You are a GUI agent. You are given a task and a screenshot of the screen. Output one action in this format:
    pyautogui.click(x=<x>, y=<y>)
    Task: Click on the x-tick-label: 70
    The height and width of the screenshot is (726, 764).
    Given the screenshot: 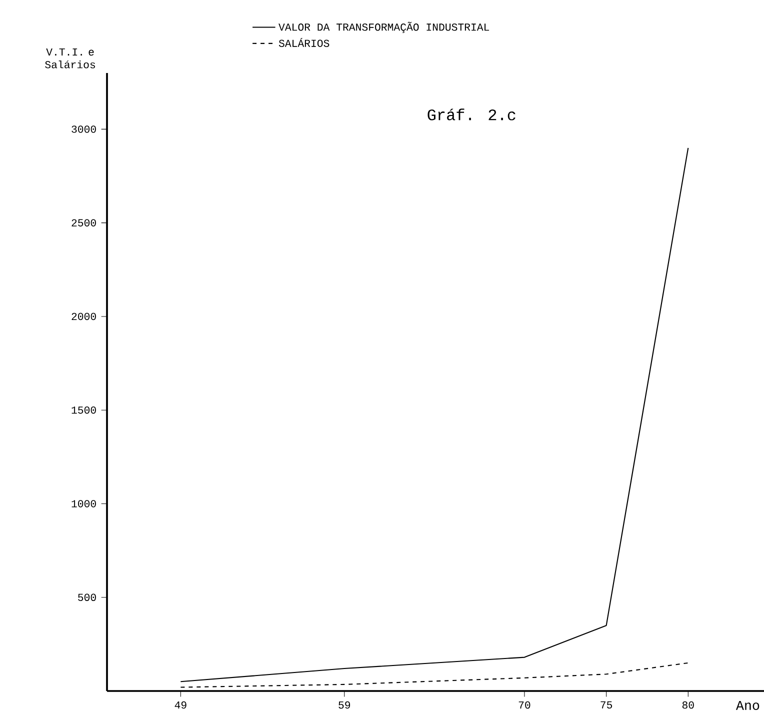 What is the action you would take?
    pyautogui.click(x=524, y=705)
    